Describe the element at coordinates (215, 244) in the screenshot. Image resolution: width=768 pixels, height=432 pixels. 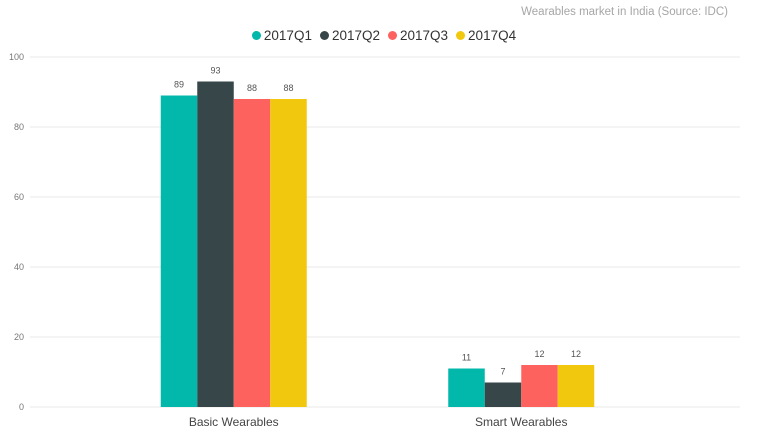
I see `bar-2017q2-basic-wearables` at that location.